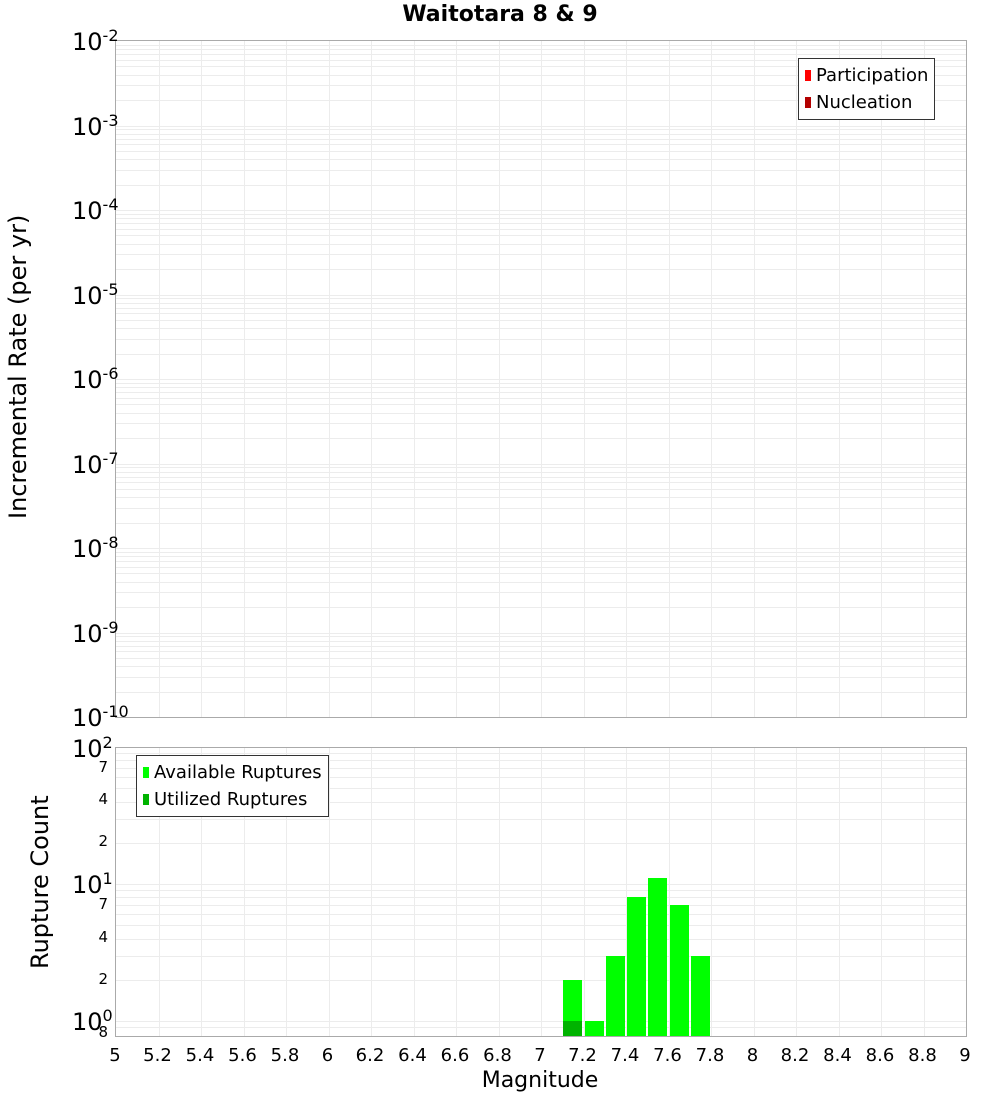  I want to click on top-legend: Participation Nucleation, so click(867, 89).